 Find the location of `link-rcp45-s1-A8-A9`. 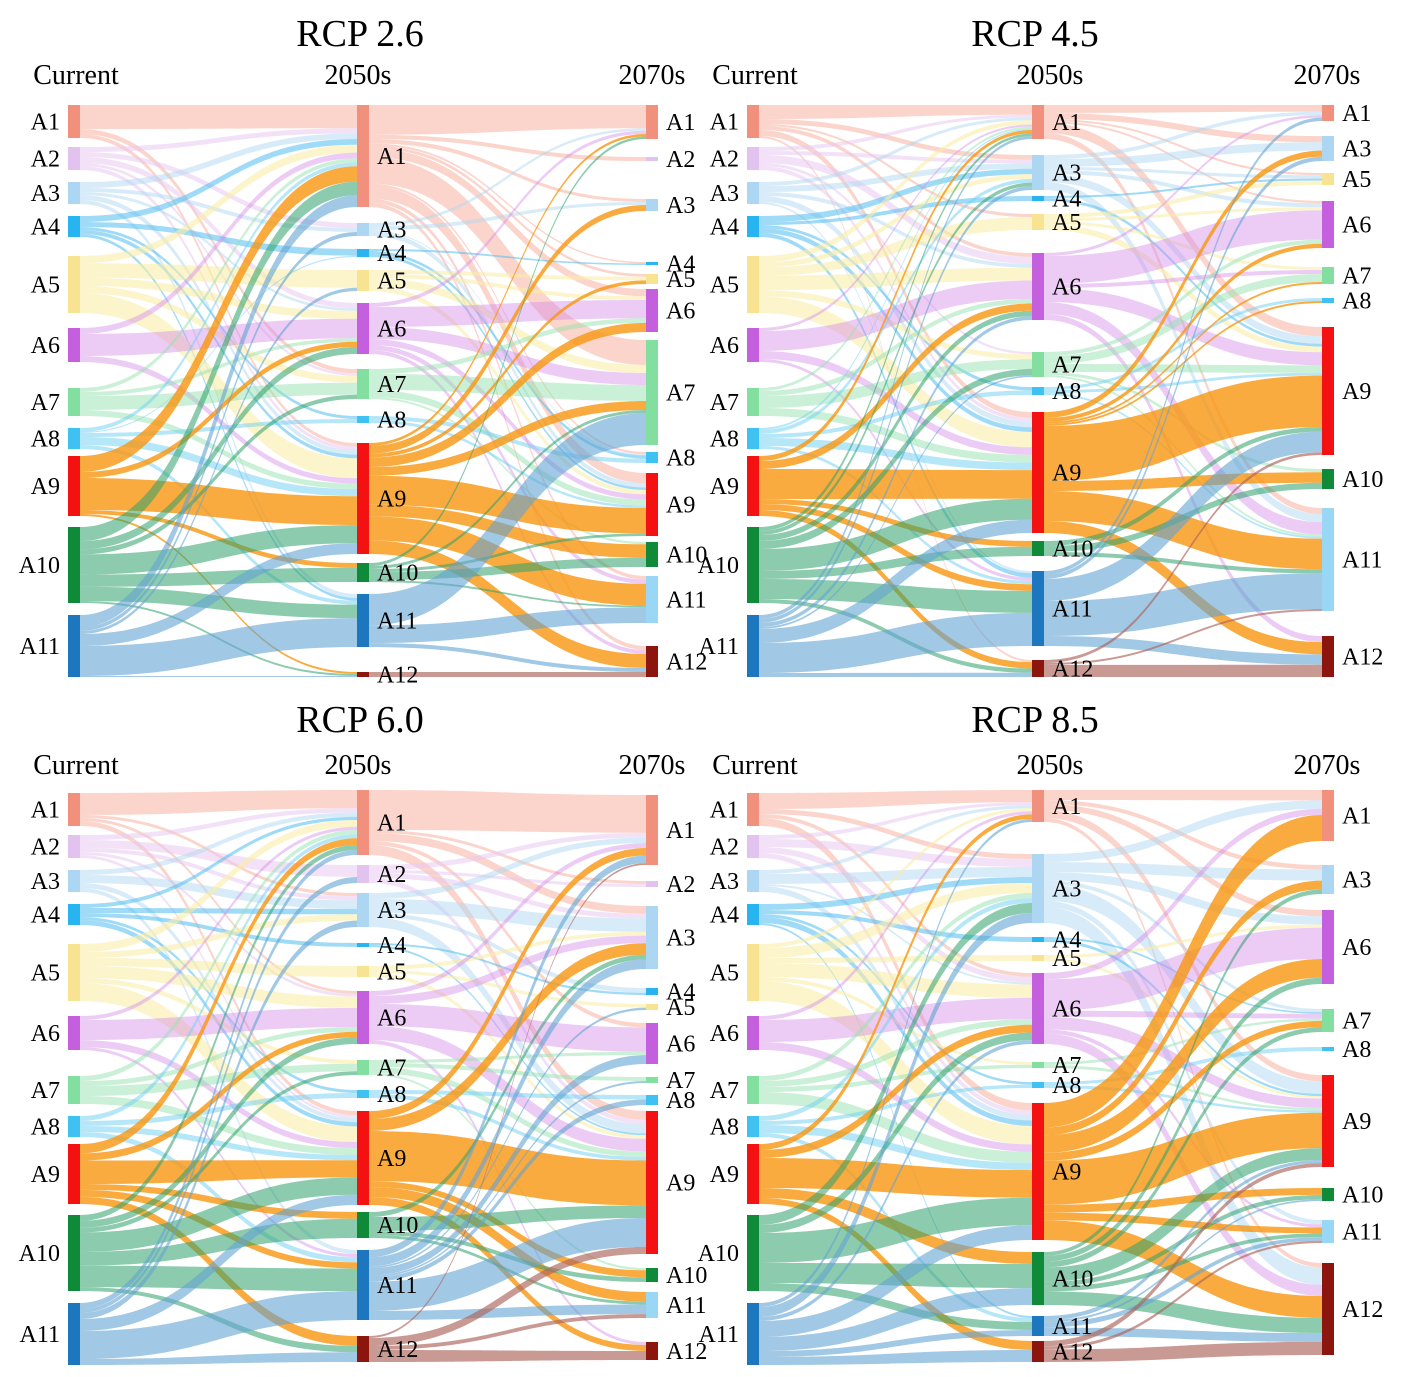

link-rcp45-s1-A8-A9 is located at coordinates (1183, 382).